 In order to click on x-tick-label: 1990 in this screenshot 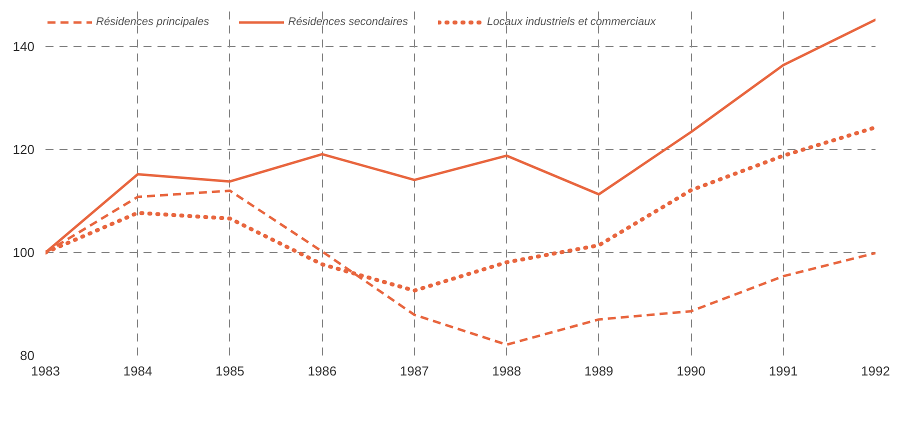, I will do `click(691, 371)`.